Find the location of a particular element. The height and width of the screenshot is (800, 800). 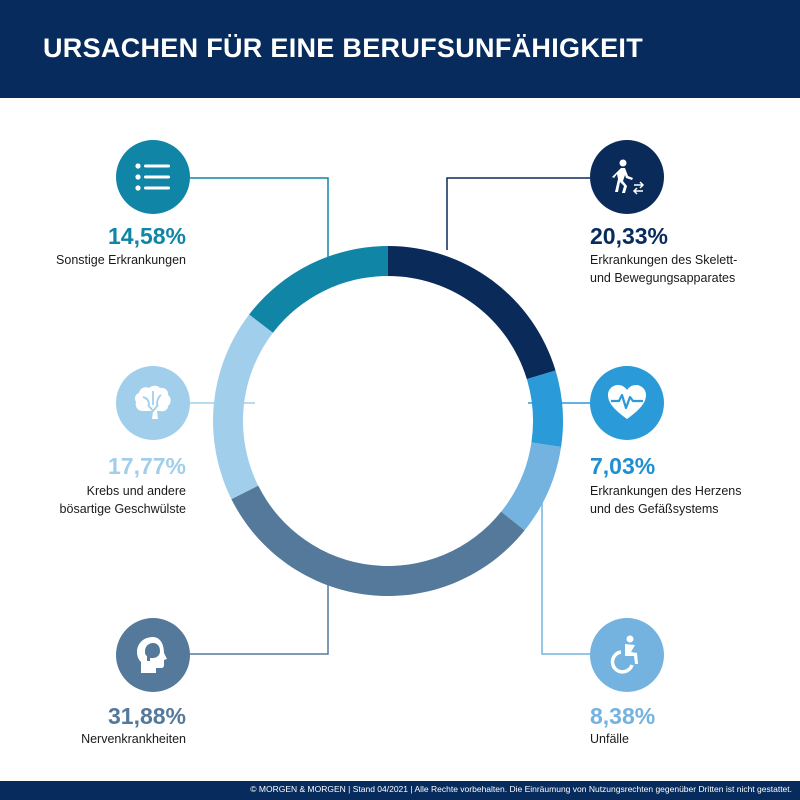

category-label-line: Erkrankungen des Herzens is located at coordinates (666, 491).